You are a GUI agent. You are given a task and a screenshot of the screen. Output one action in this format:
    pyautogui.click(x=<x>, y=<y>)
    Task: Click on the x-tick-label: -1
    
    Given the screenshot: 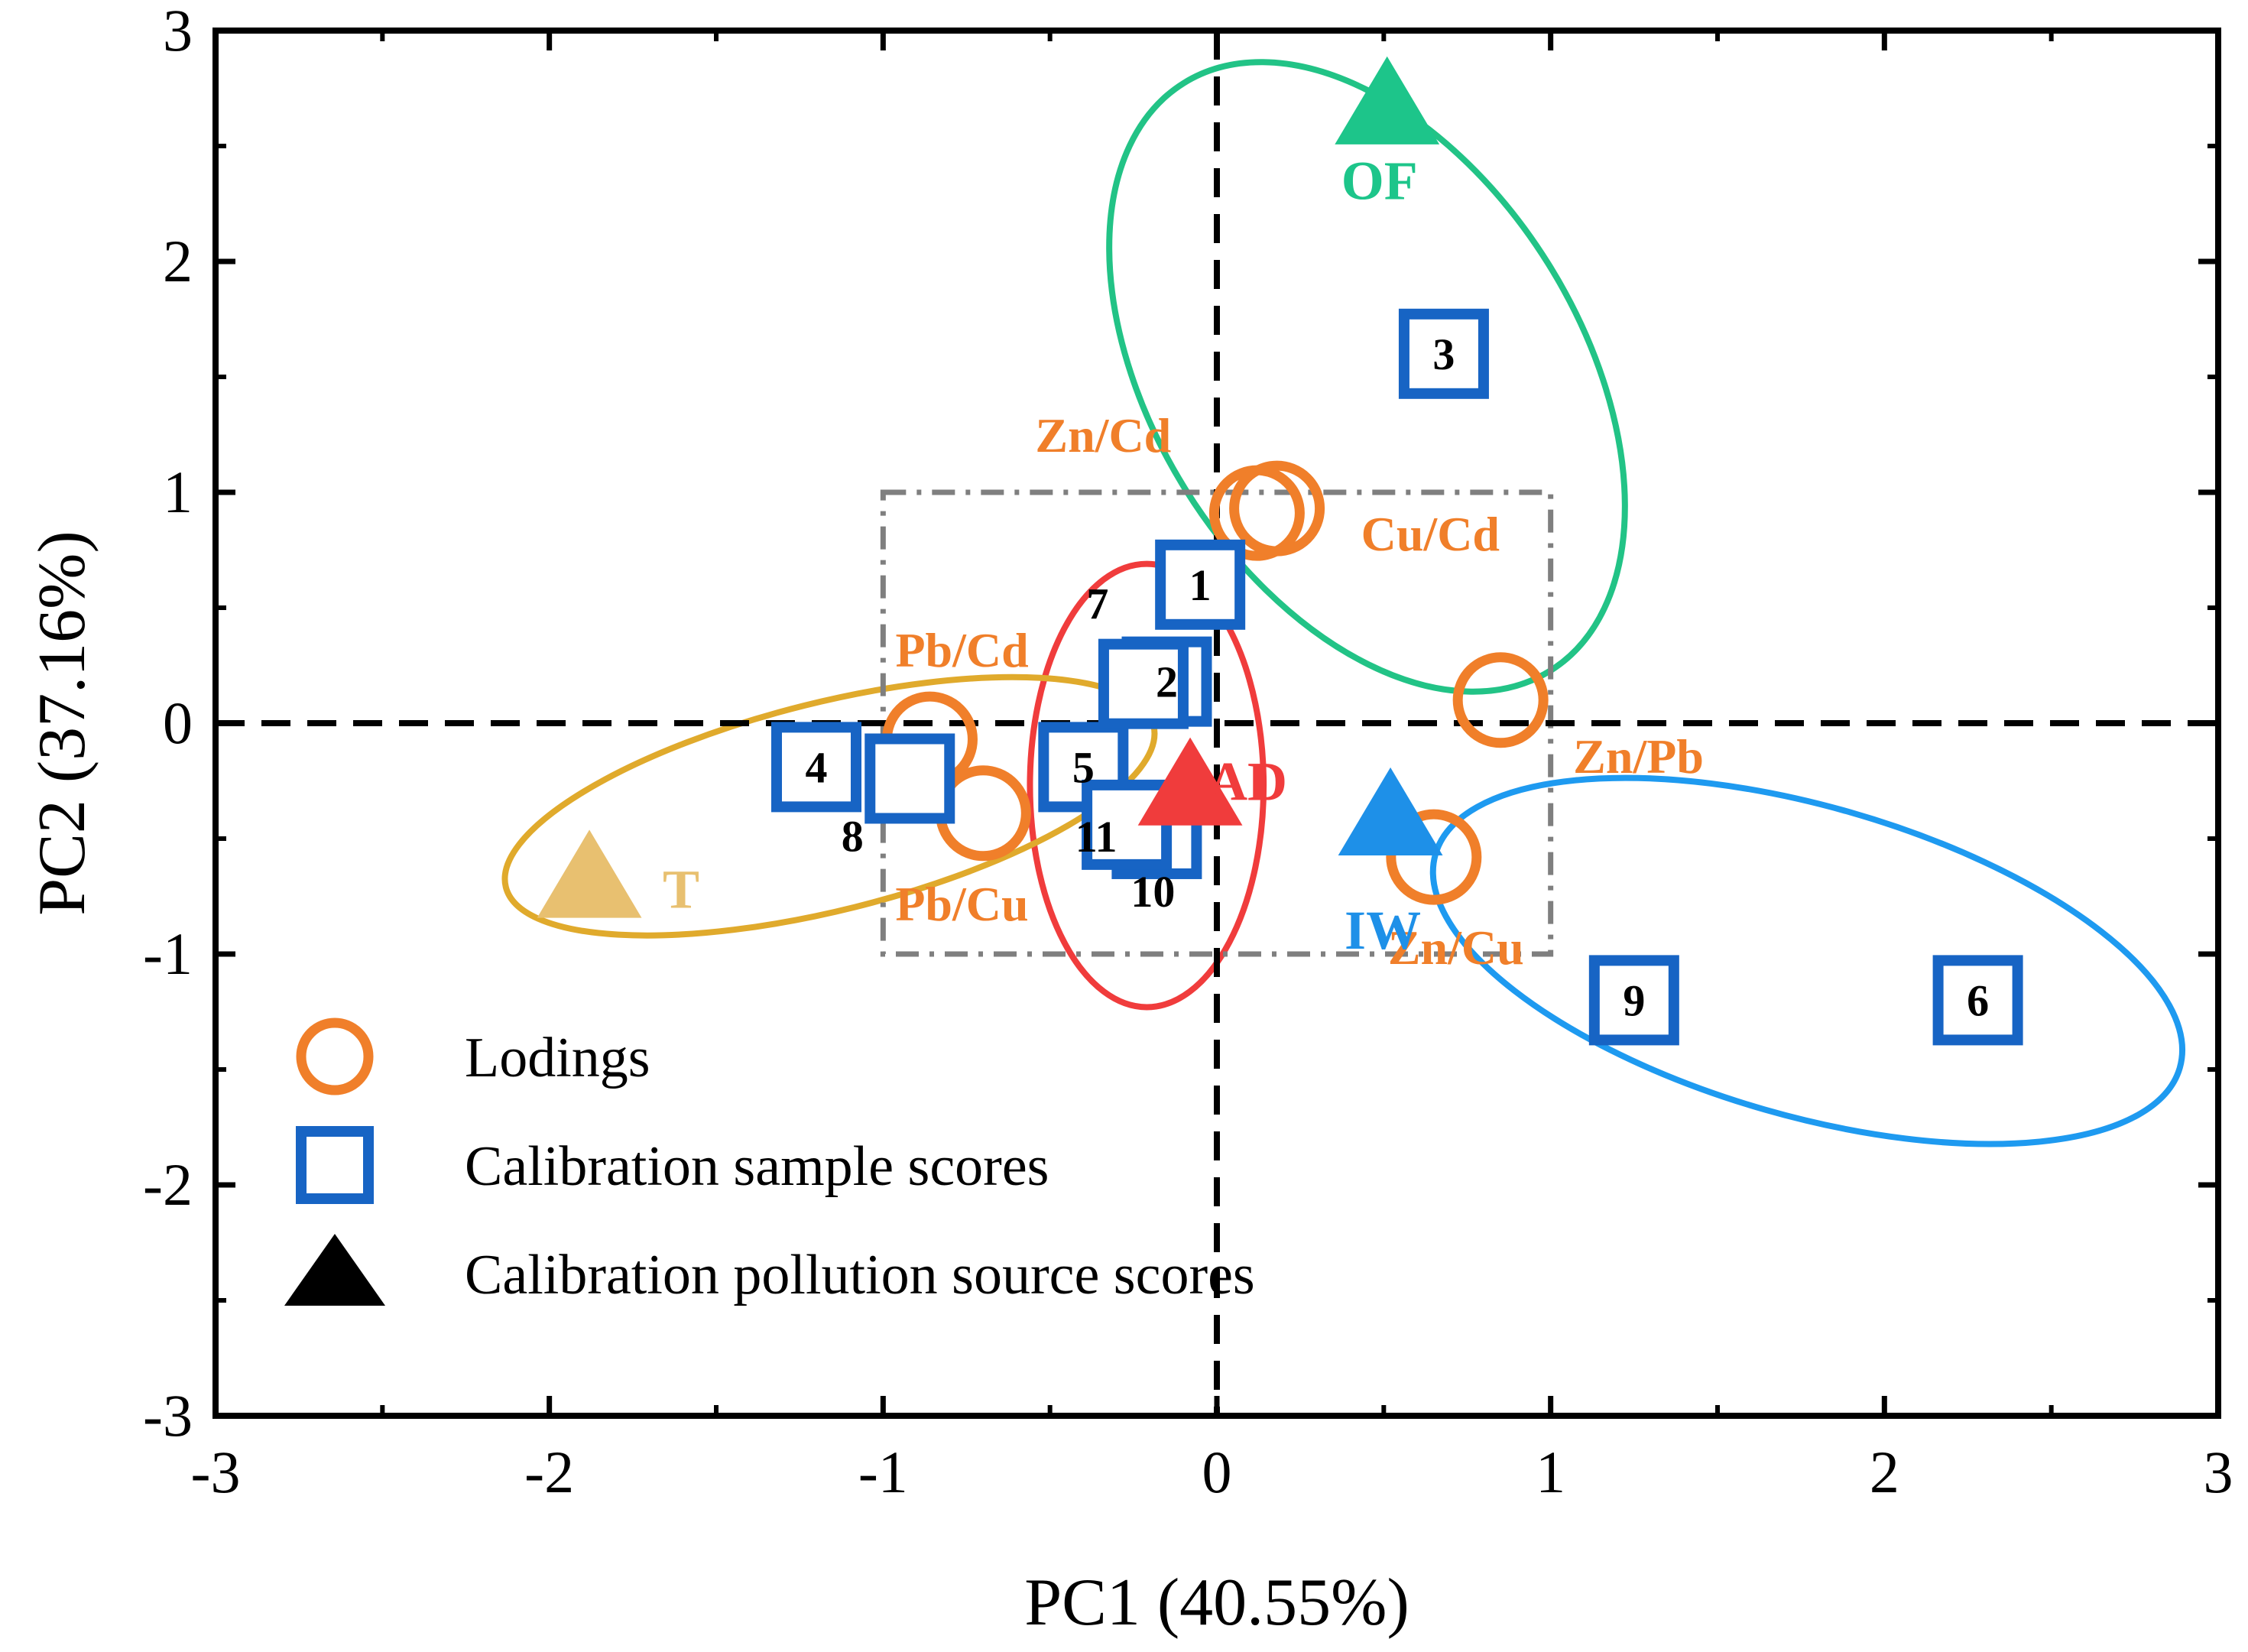 What is the action you would take?
    pyautogui.click(x=883, y=1472)
    